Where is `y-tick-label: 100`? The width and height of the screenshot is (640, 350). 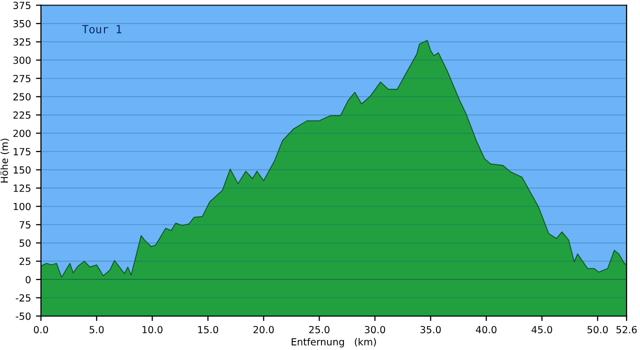
y-tick-label: 100 is located at coordinates (22, 206).